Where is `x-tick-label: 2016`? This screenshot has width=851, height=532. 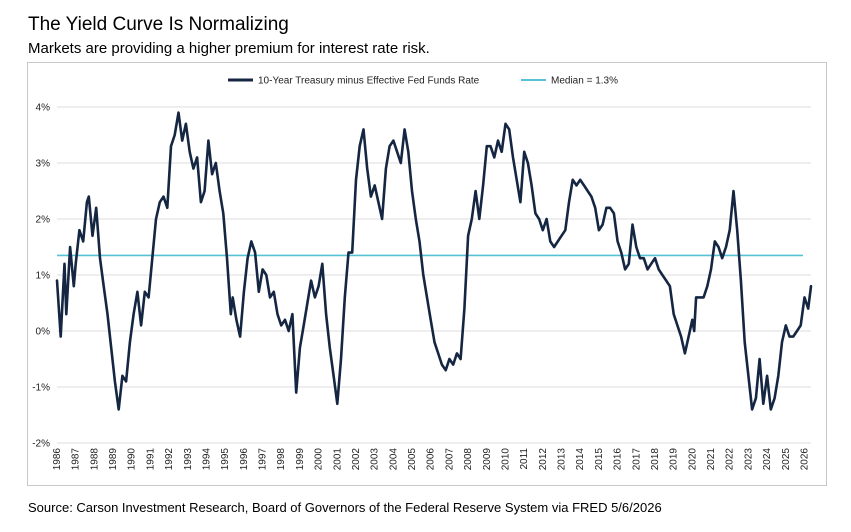 x-tick-label: 2016 is located at coordinates (618, 459).